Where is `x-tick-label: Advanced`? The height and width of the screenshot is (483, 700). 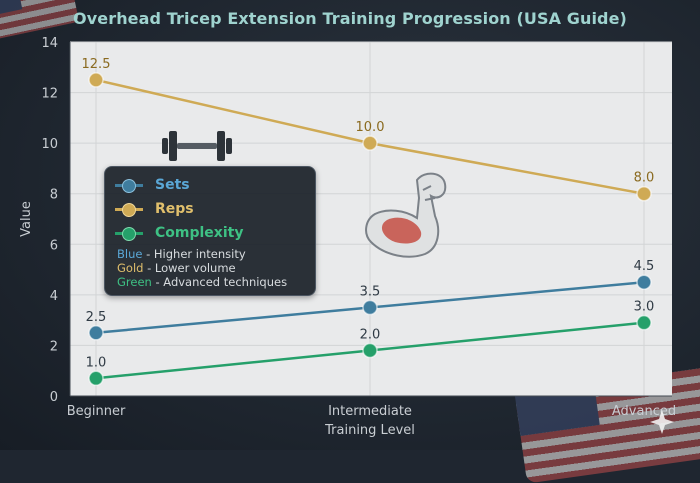 x-tick-label: Advanced is located at coordinates (644, 411).